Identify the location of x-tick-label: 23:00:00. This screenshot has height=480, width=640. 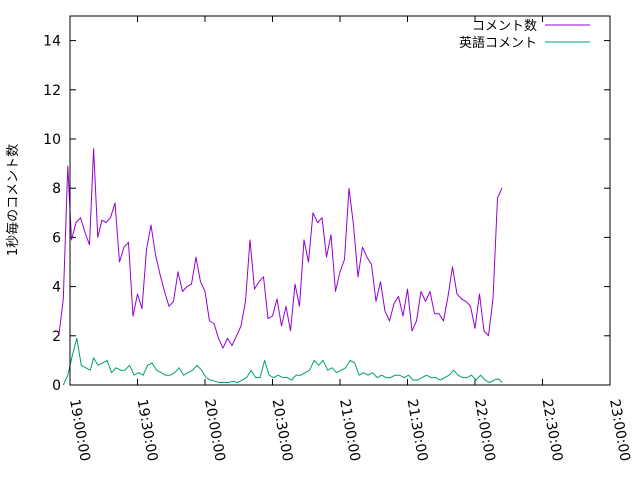
(619, 430).